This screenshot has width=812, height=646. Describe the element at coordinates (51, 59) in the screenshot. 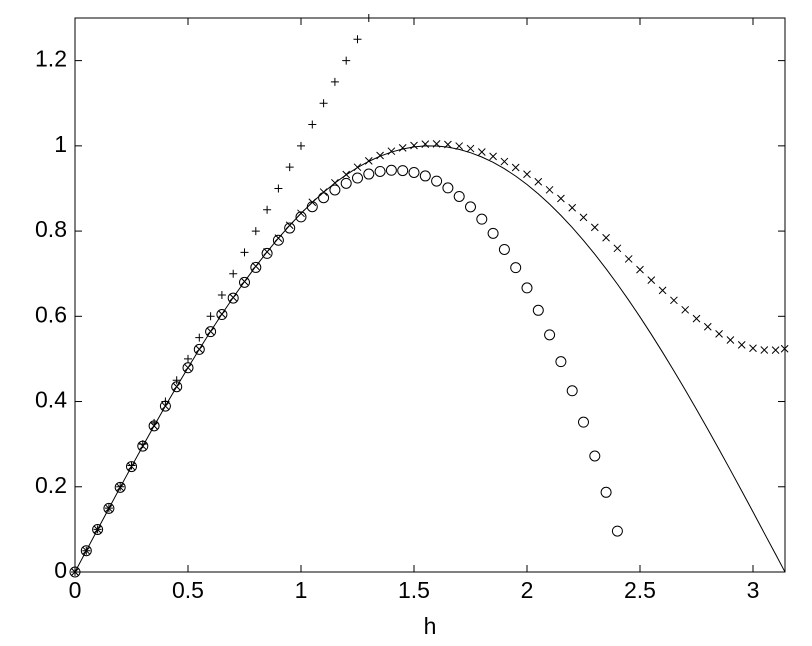

I see `y-tick-label: 1.2` at that location.